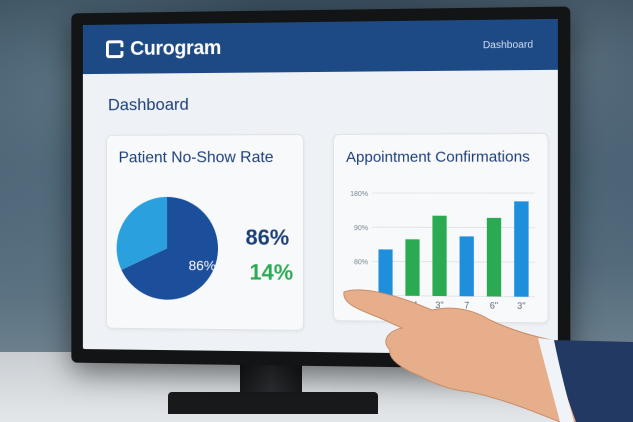 This screenshot has height=422, width=633. Describe the element at coordinates (359, 194) in the screenshot. I see `y-tick-label: 180%` at that location.